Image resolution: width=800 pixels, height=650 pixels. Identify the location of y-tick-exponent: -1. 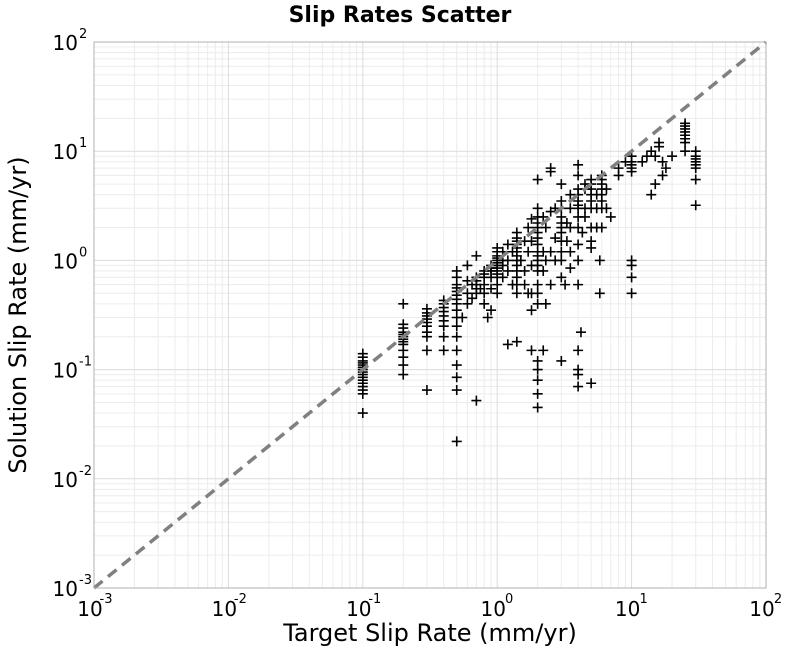
(85, 362).